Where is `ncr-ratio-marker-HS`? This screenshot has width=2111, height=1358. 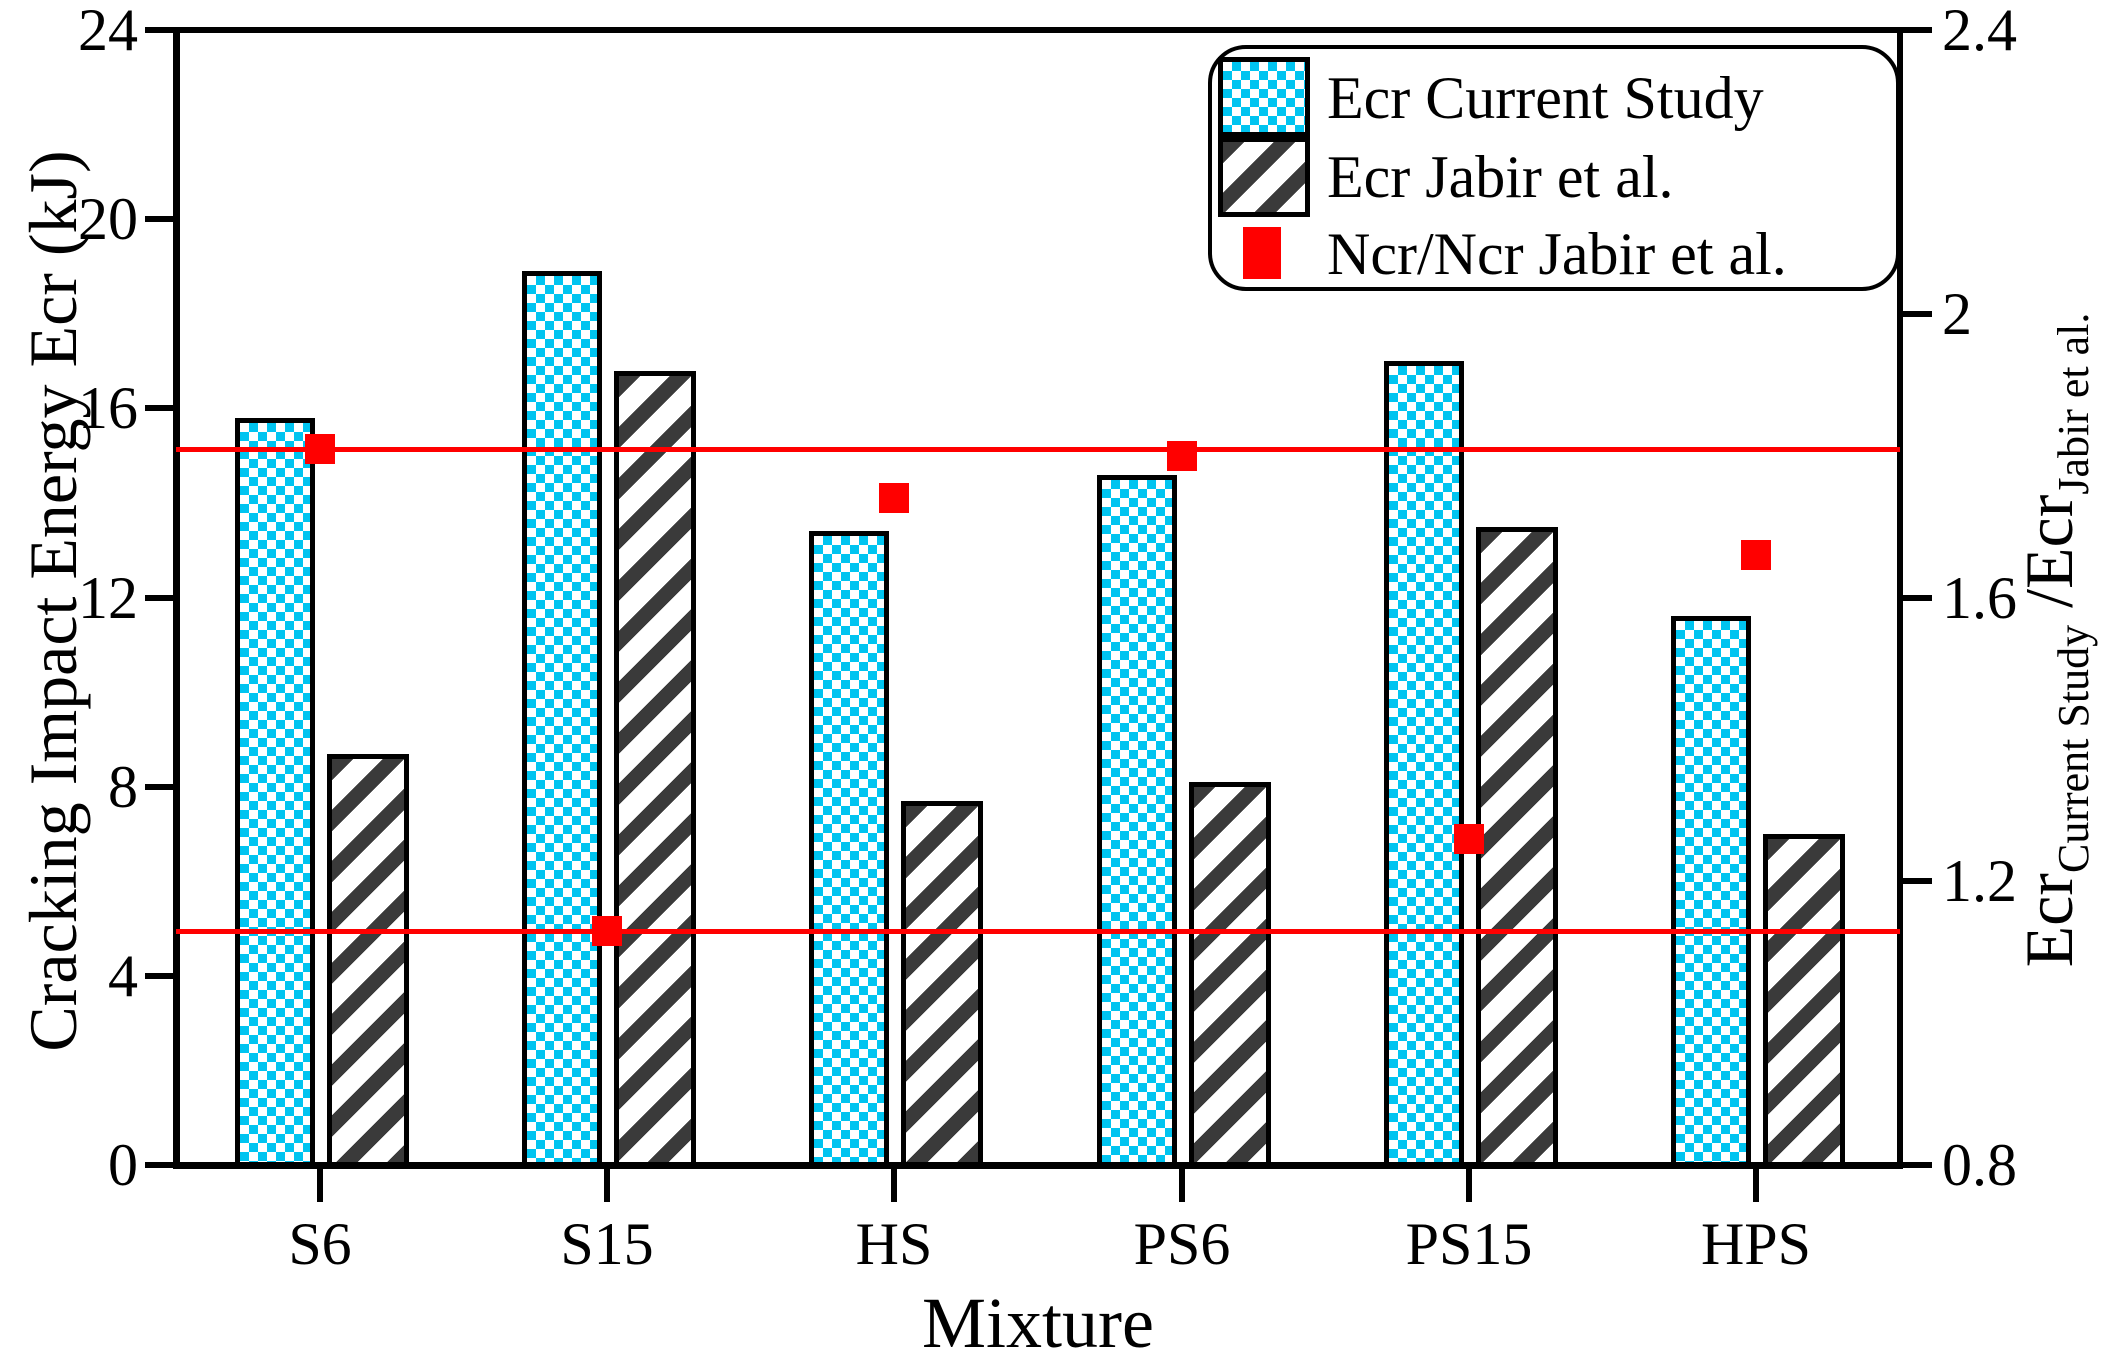 ncr-ratio-marker-HS is located at coordinates (894, 498).